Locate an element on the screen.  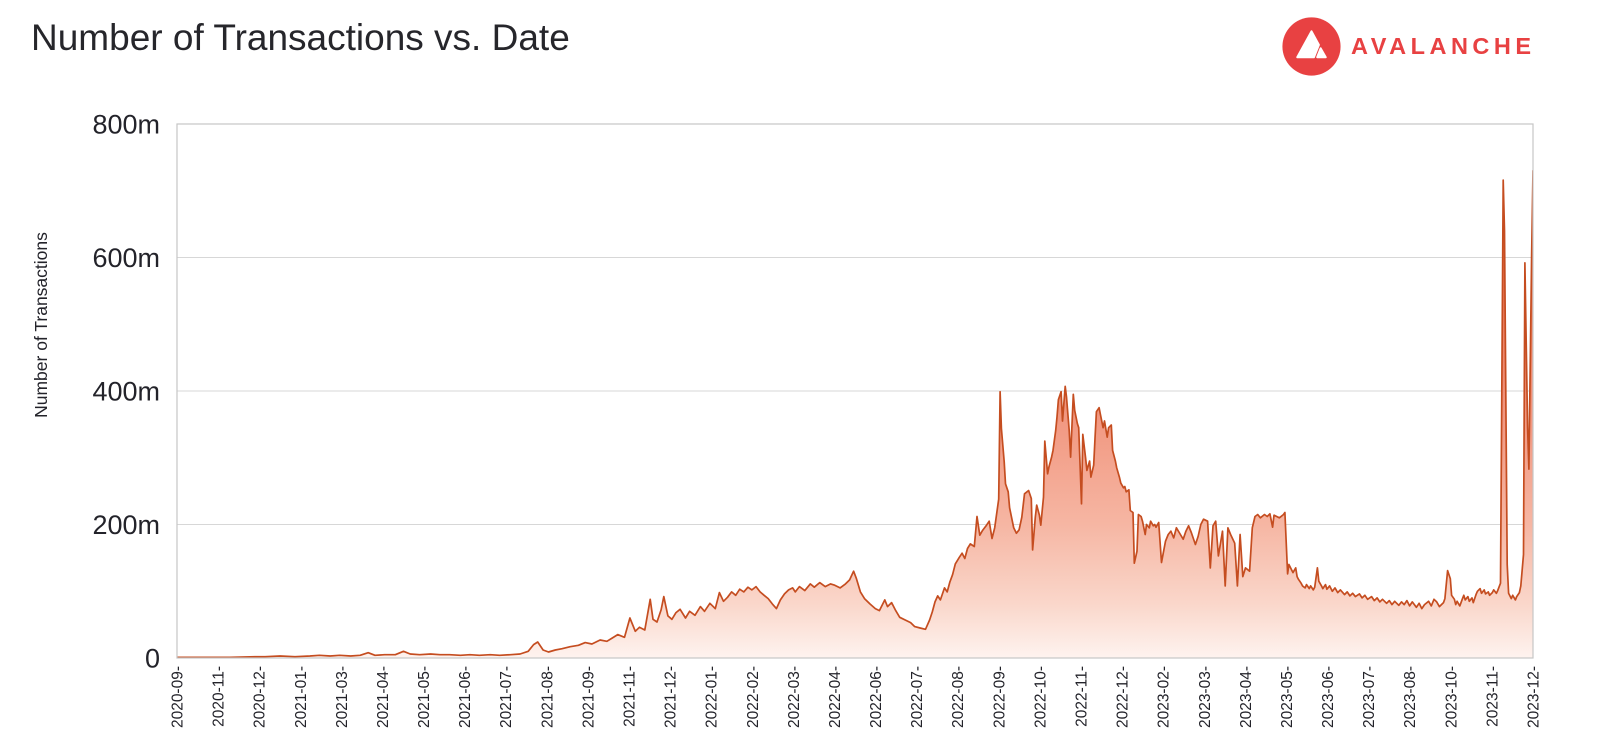
x-tick-label: 2022-06- is located at coordinates (876, 697).